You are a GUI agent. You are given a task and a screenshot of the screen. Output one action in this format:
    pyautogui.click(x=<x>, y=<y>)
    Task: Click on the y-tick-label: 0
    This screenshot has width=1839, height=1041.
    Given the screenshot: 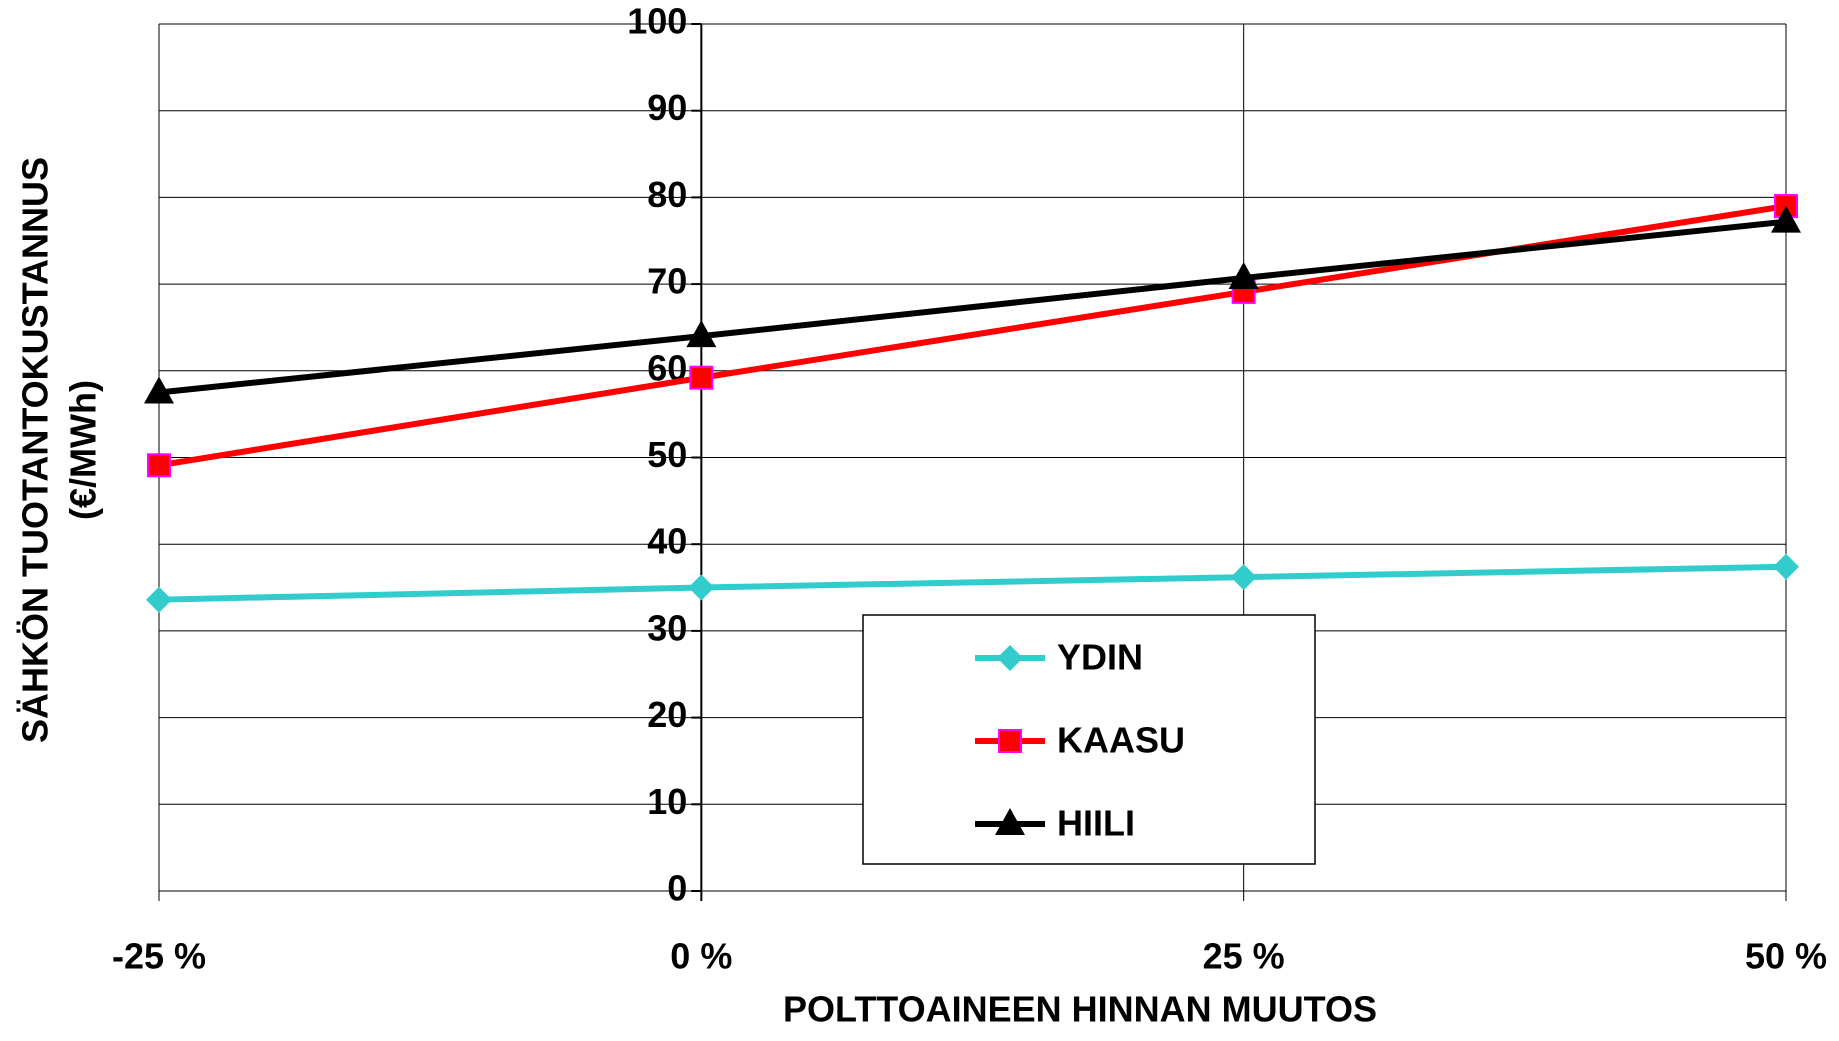 What is the action you would take?
    pyautogui.click(x=677, y=888)
    